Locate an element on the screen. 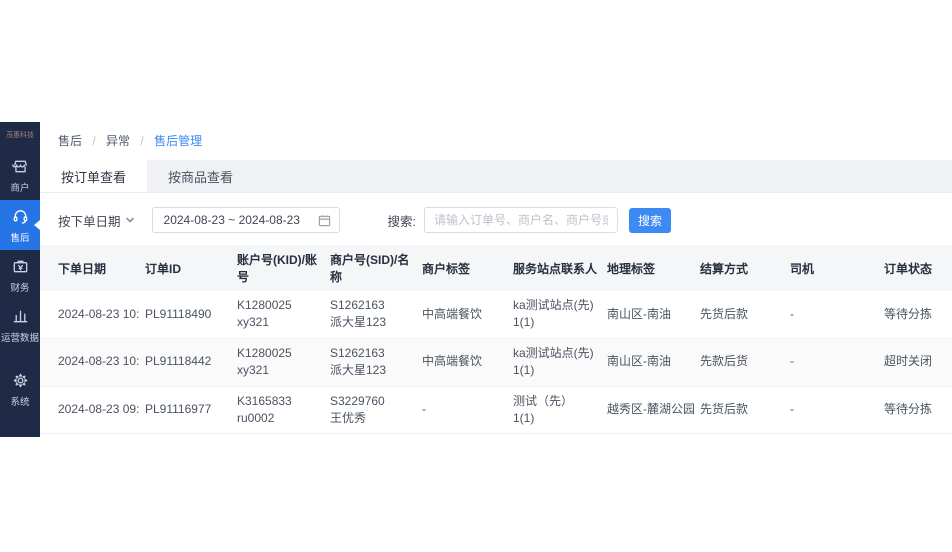 This screenshot has width=952, height=552. col-header-geo-tag: 地理标签 is located at coordinates (653, 268).